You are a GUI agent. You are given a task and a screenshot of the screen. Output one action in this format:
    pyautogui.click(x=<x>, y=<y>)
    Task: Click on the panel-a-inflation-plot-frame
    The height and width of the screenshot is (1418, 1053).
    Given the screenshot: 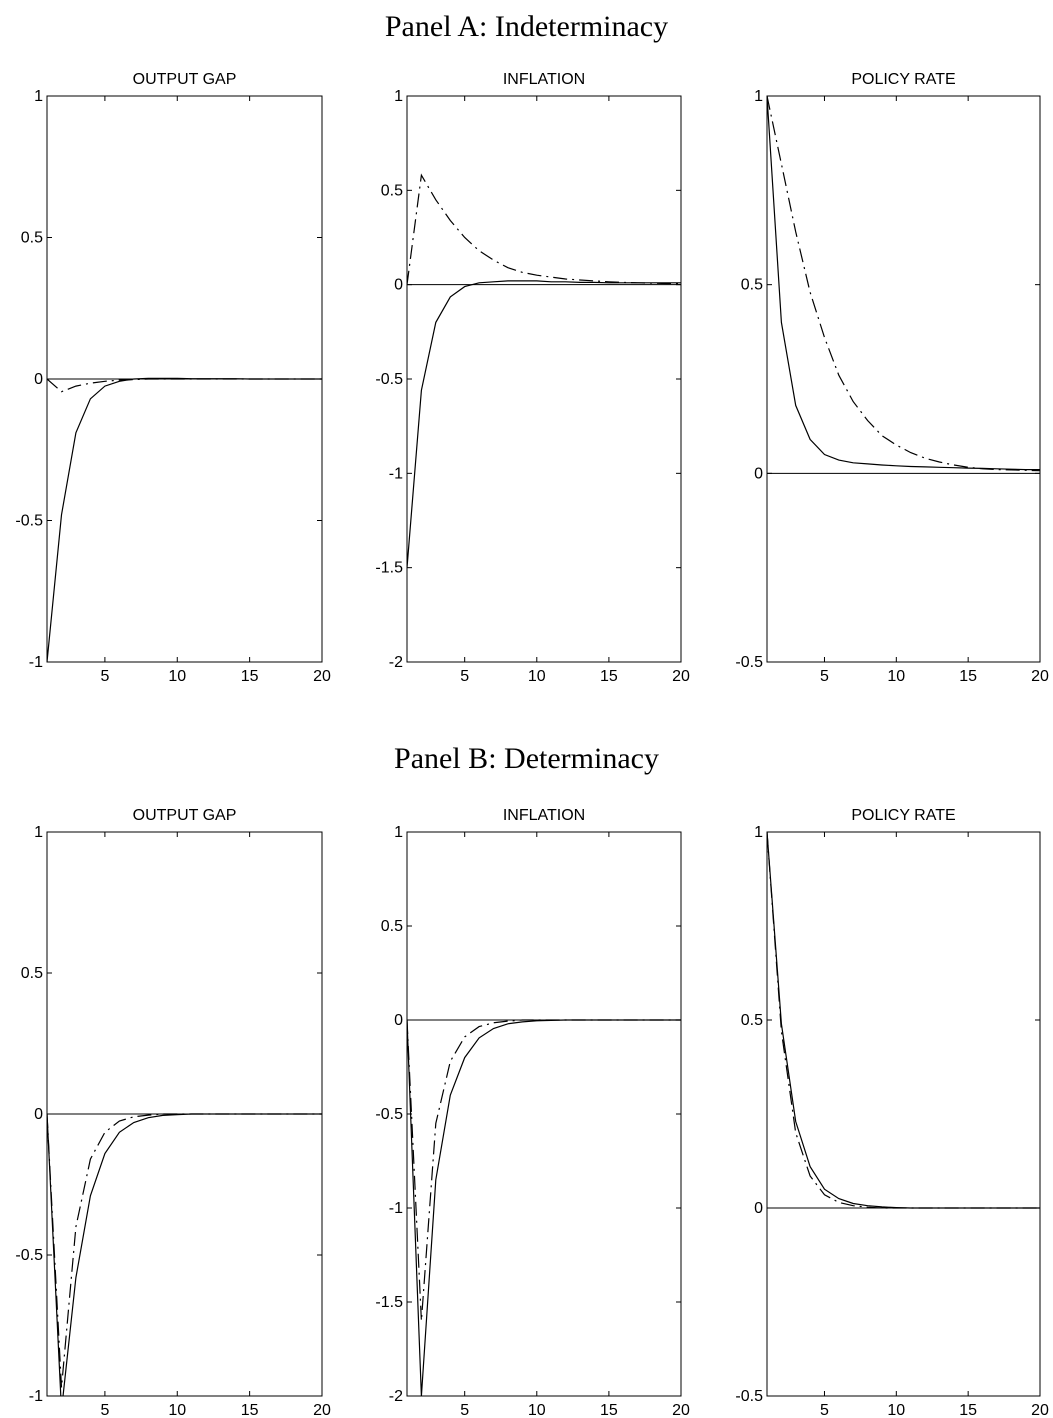 What is the action you would take?
    pyautogui.click(x=544, y=379)
    